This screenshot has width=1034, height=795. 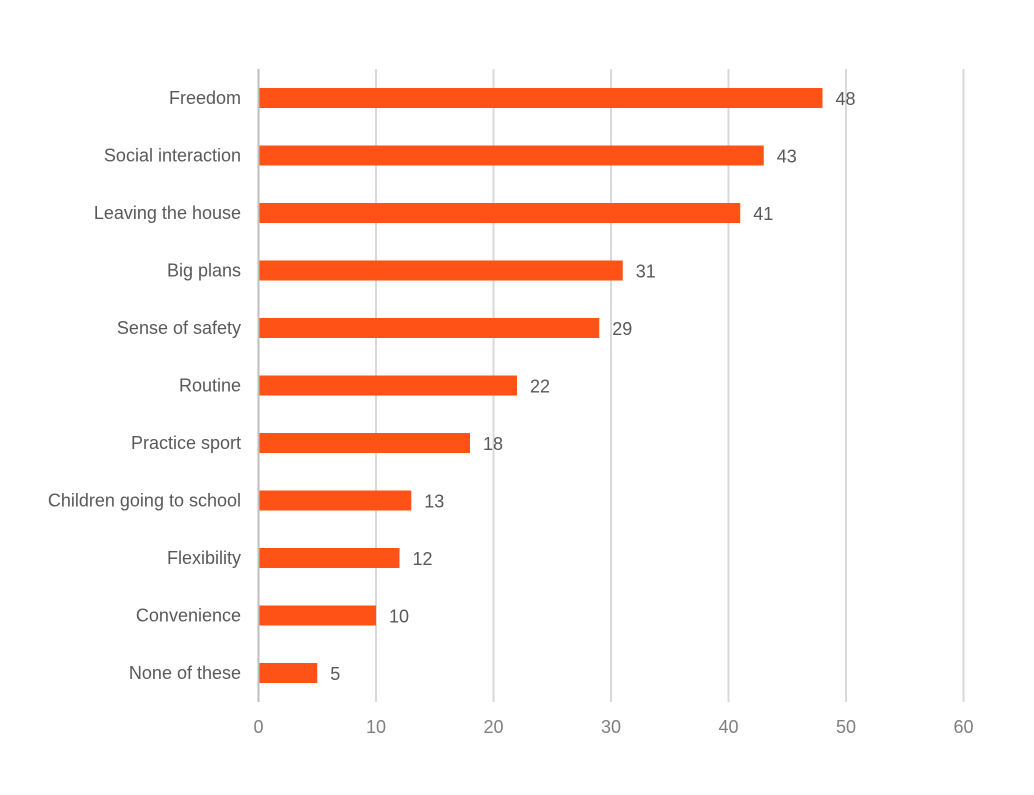 What do you see at coordinates (179, 328) in the screenshot?
I see `category-label: Sense of safety` at bounding box center [179, 328].